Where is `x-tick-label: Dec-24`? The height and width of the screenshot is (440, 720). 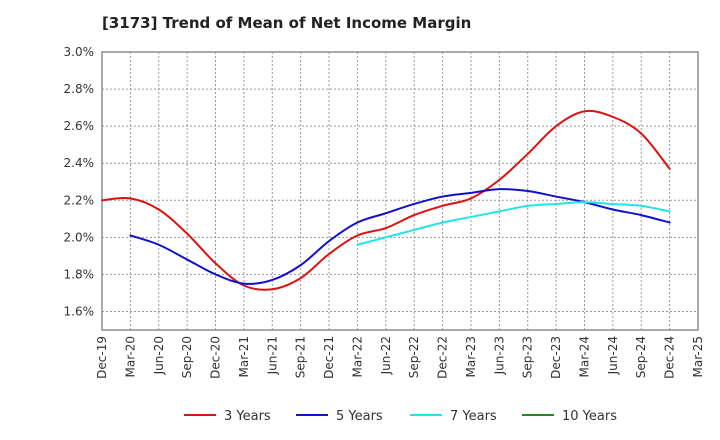
x-tick-label: Dec-24 is located at coordinates (670, 357).